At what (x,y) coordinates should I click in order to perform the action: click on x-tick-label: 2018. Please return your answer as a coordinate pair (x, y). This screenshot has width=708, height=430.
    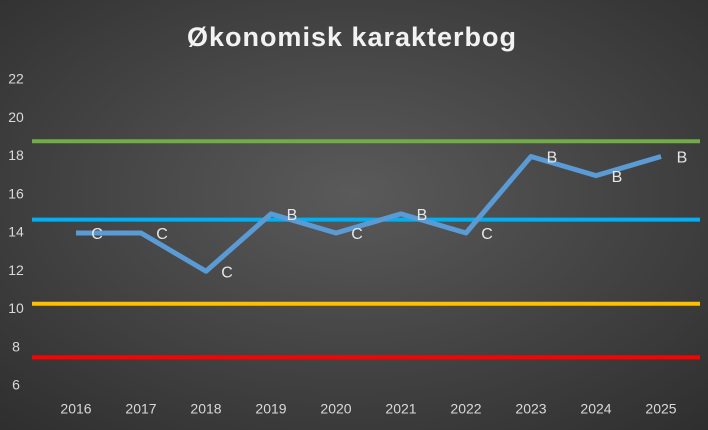
    Looking at the image, I should click on (205, 409).